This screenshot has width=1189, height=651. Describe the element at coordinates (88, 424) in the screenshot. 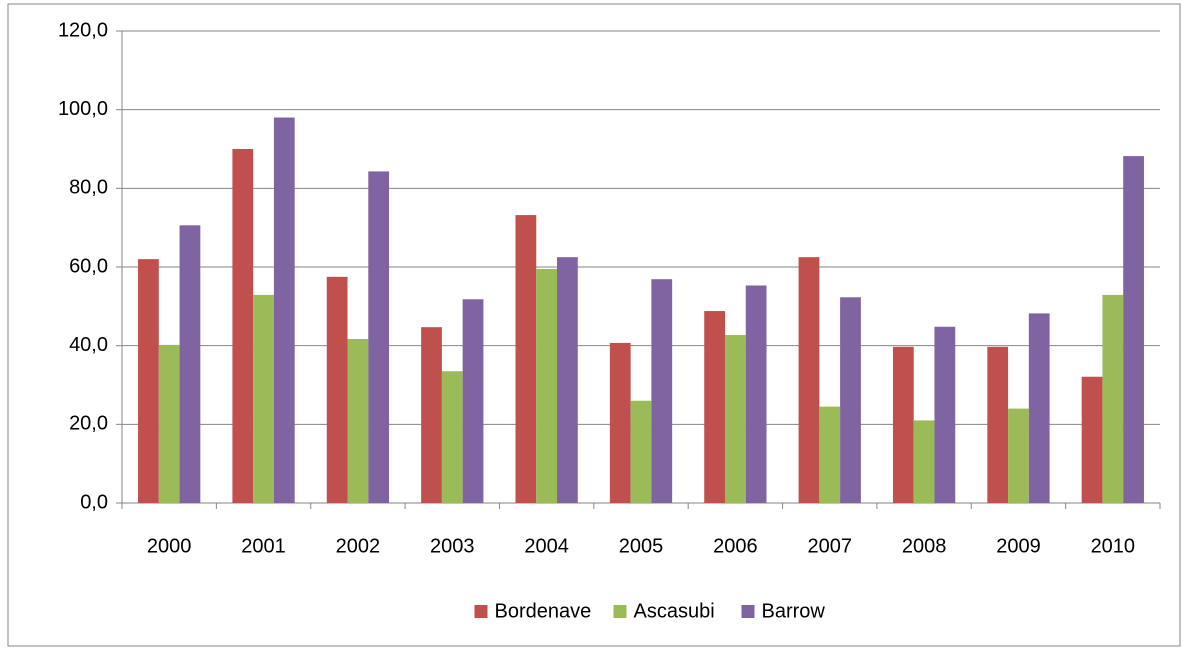

I see `y-tick-label: 20,0` at that location.